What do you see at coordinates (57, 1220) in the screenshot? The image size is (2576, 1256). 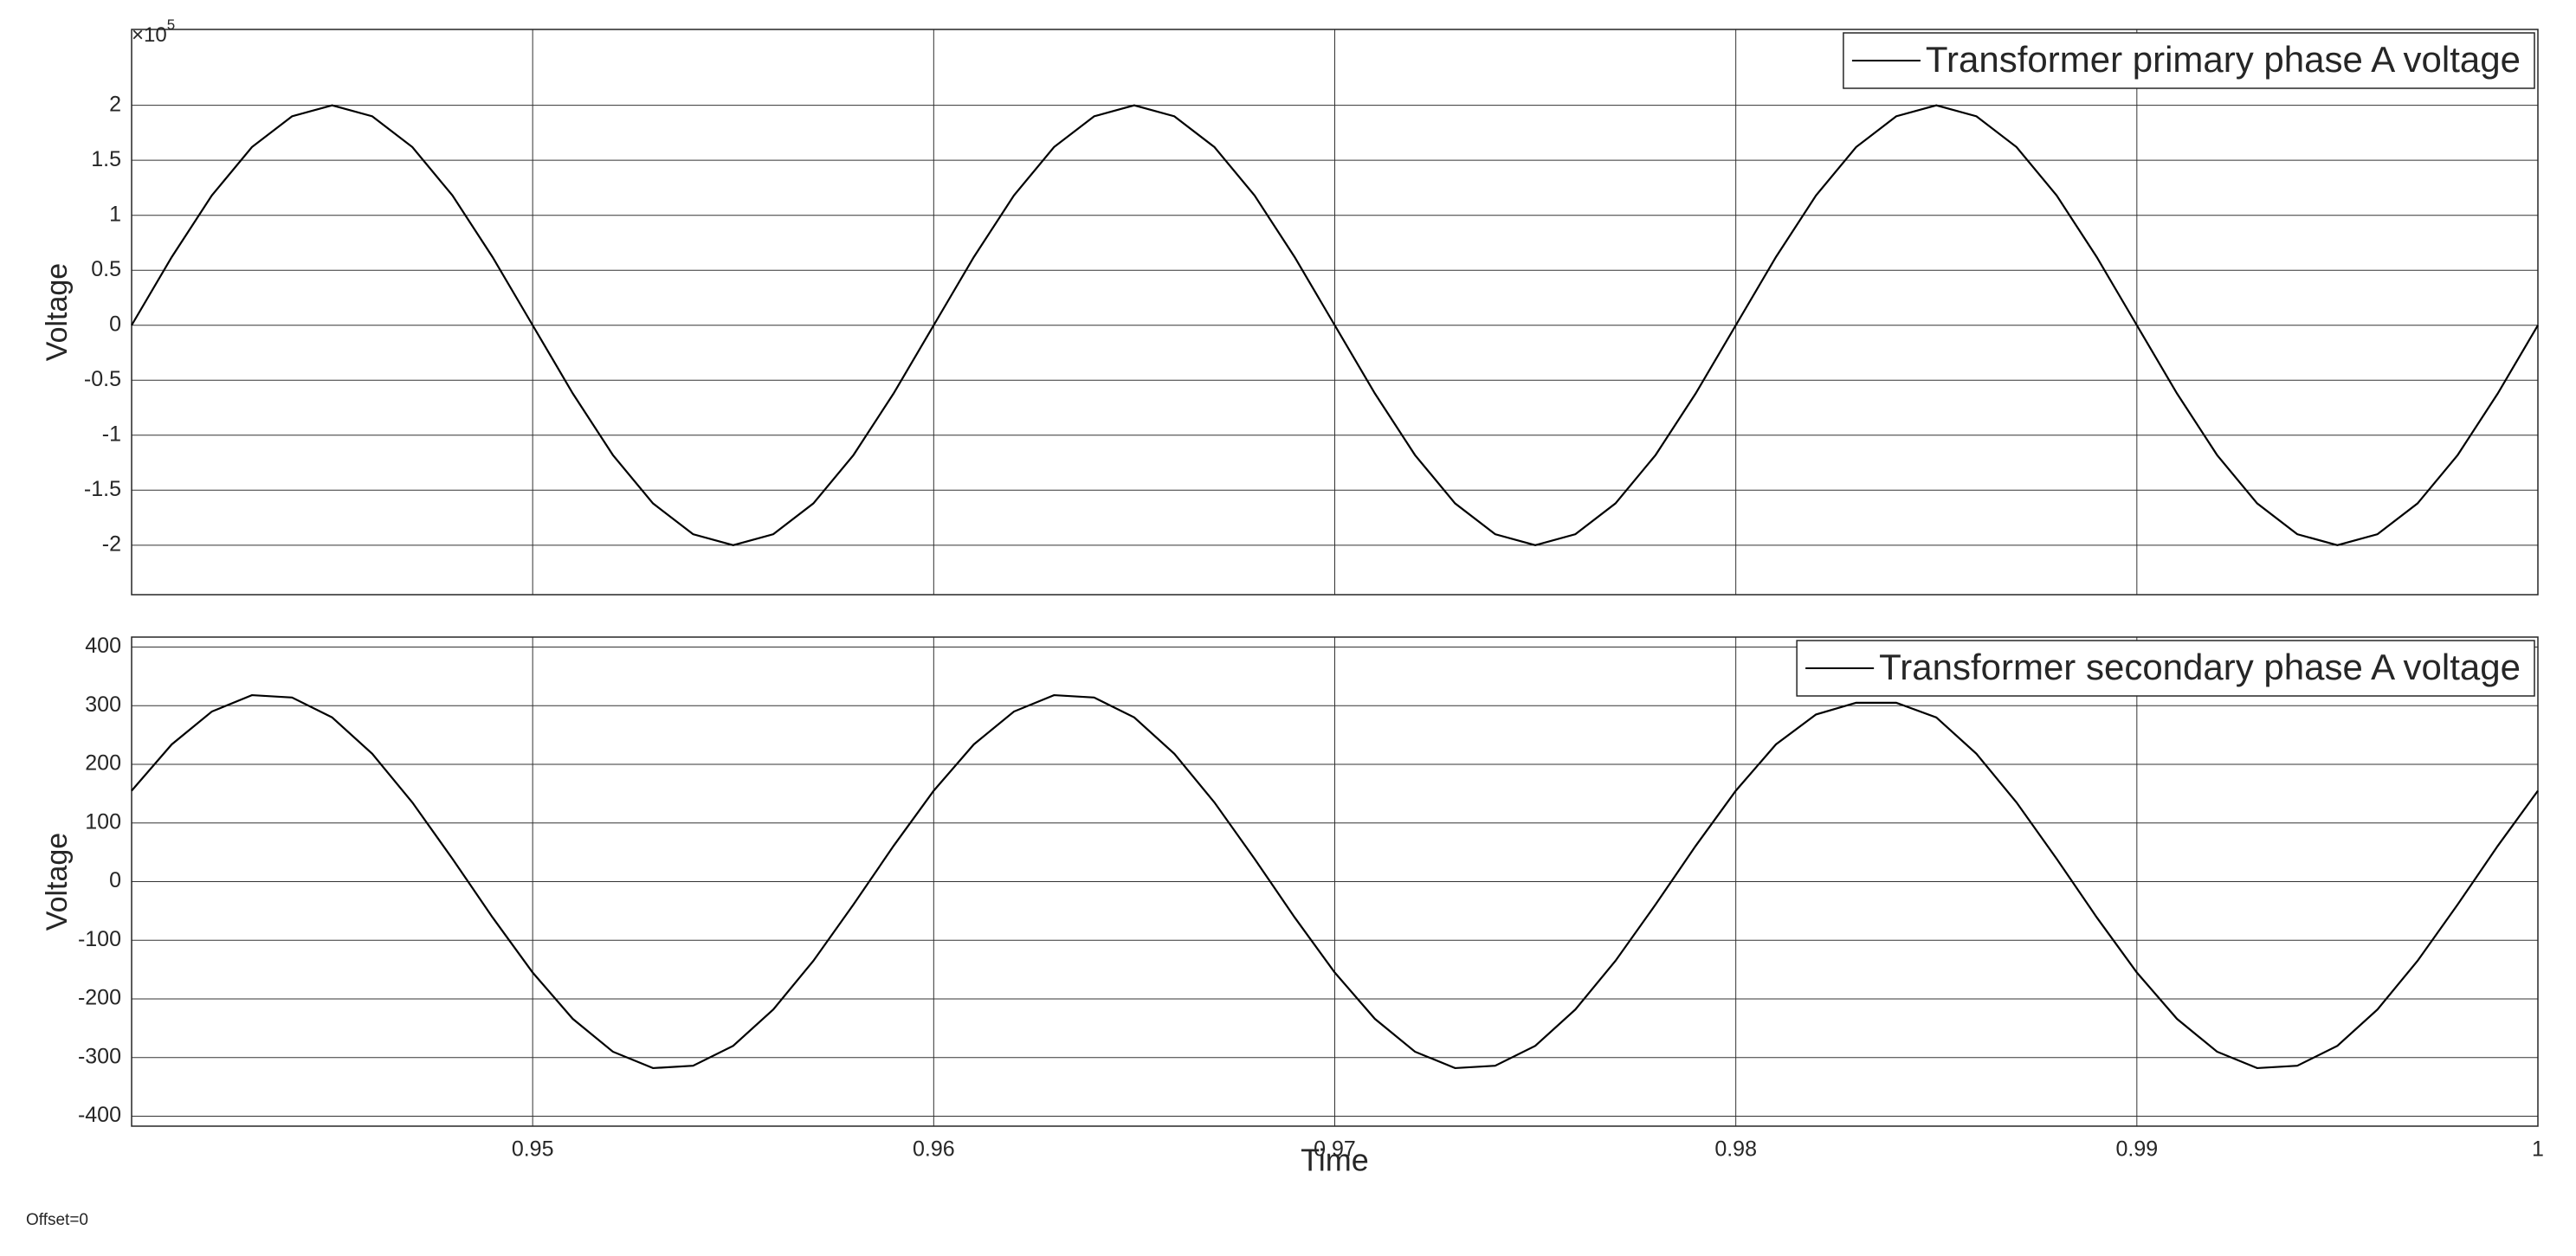 I see `offset-label: Offset=0` at bounding box center [57, 1220].